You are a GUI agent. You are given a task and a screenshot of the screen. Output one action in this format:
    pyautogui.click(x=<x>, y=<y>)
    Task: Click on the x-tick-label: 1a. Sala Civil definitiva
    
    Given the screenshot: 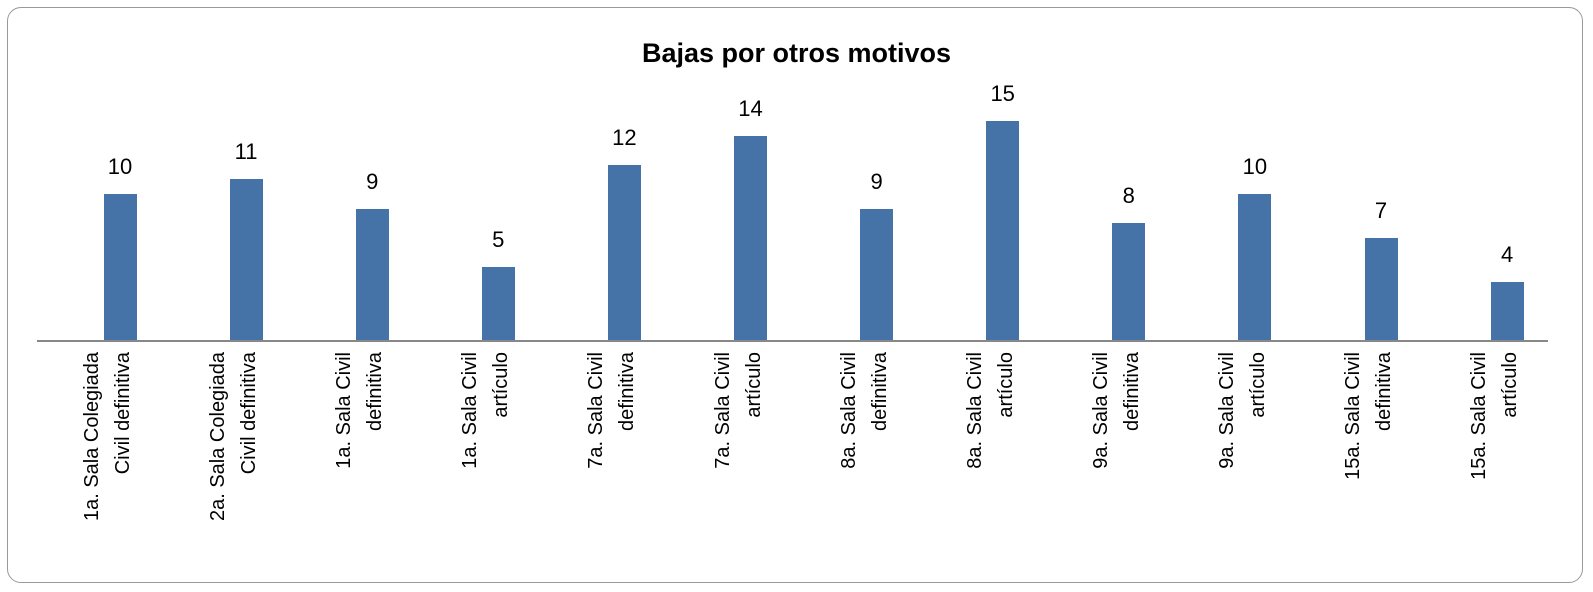 What is the action you would take?
    pyautogui.click(x=360, y=410)
    